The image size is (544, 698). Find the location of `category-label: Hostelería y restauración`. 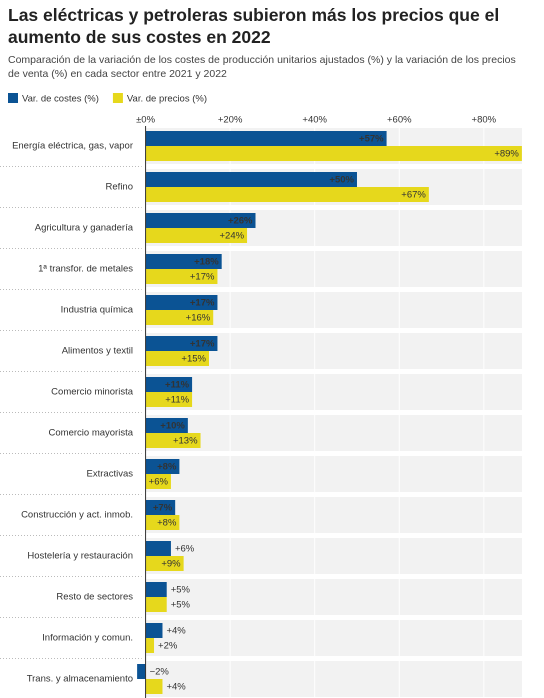

category-label: Hostelería y restauración is located at coordinates (80, 556).